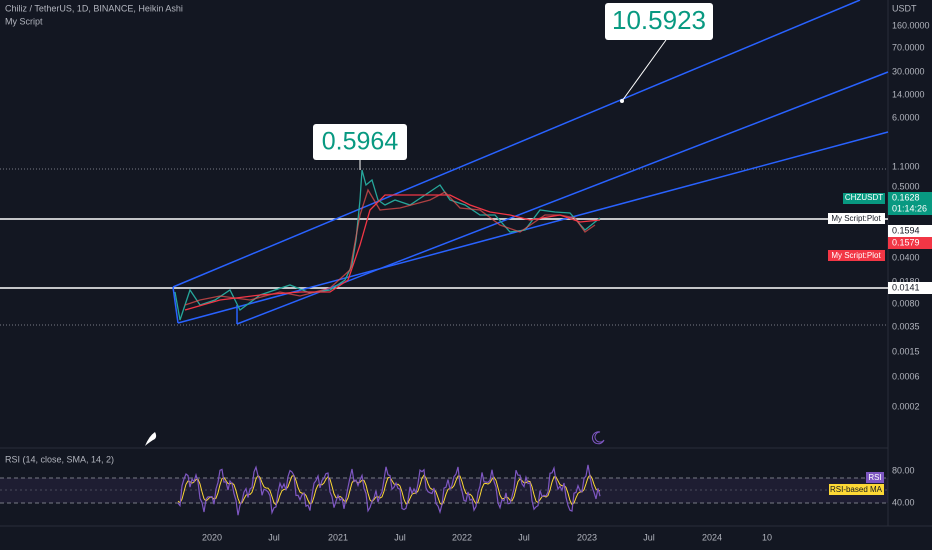 Image resolution: width=932 pixels, height=550 pixels. What do you see at coordinates (906, 197) in the screenshot?
I see `last-price: 0.1628` at bounding box center [906, 197].